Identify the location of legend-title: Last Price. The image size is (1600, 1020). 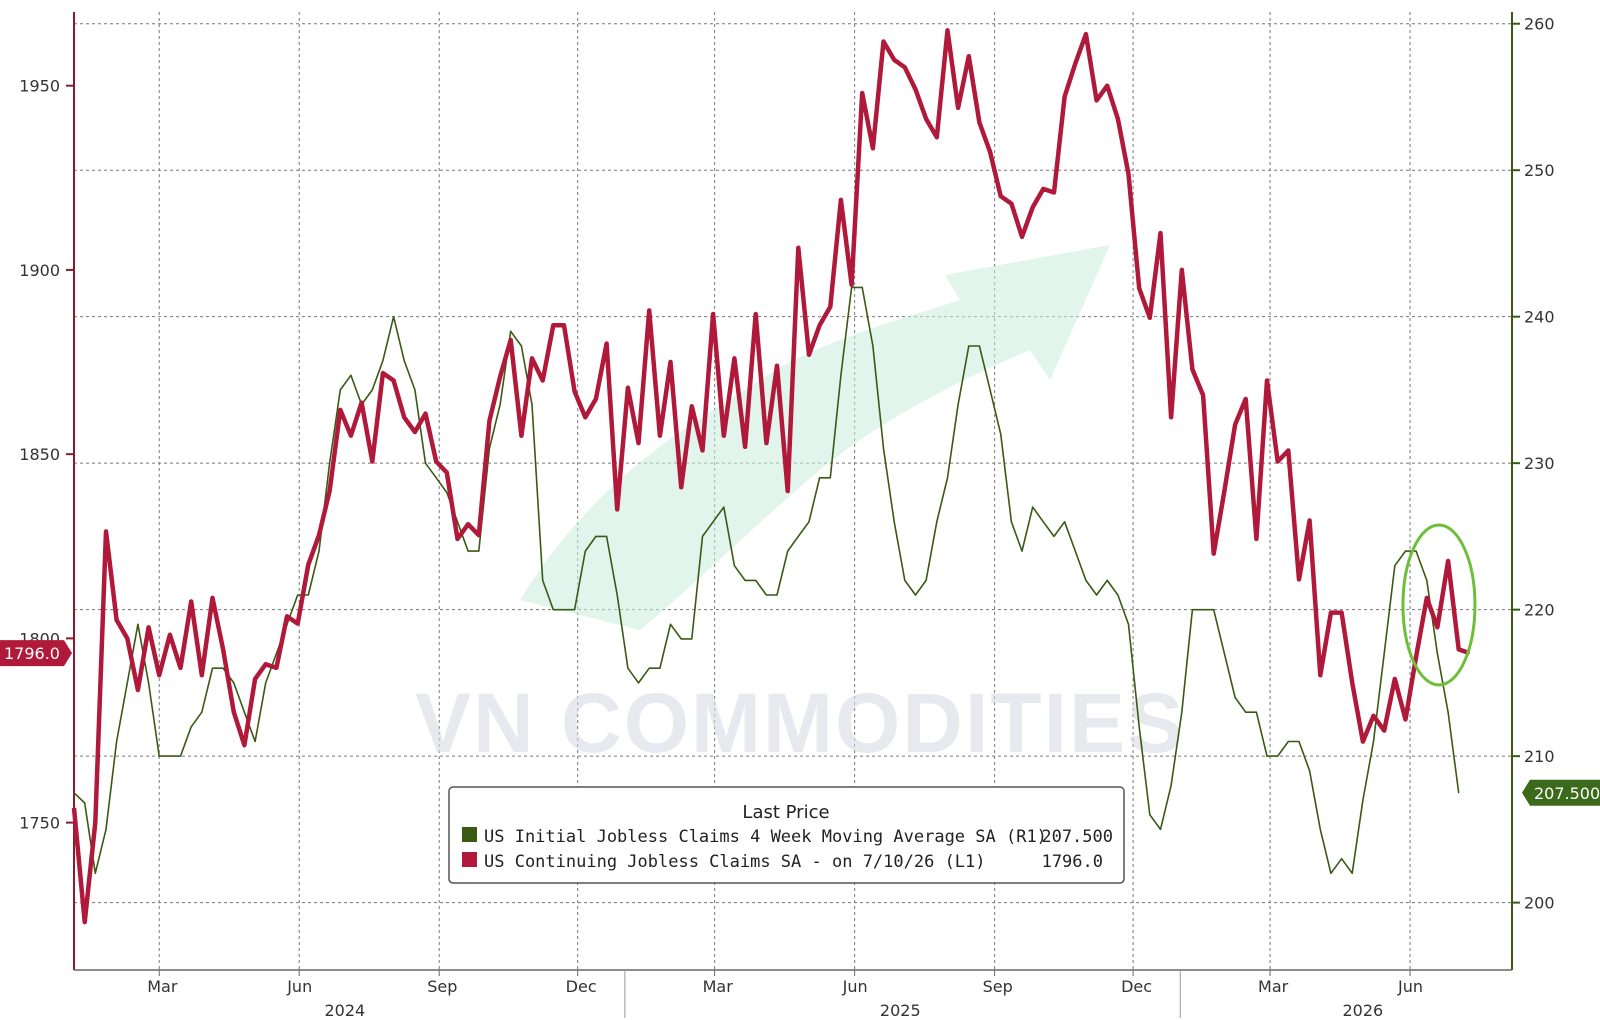
(785, 812).